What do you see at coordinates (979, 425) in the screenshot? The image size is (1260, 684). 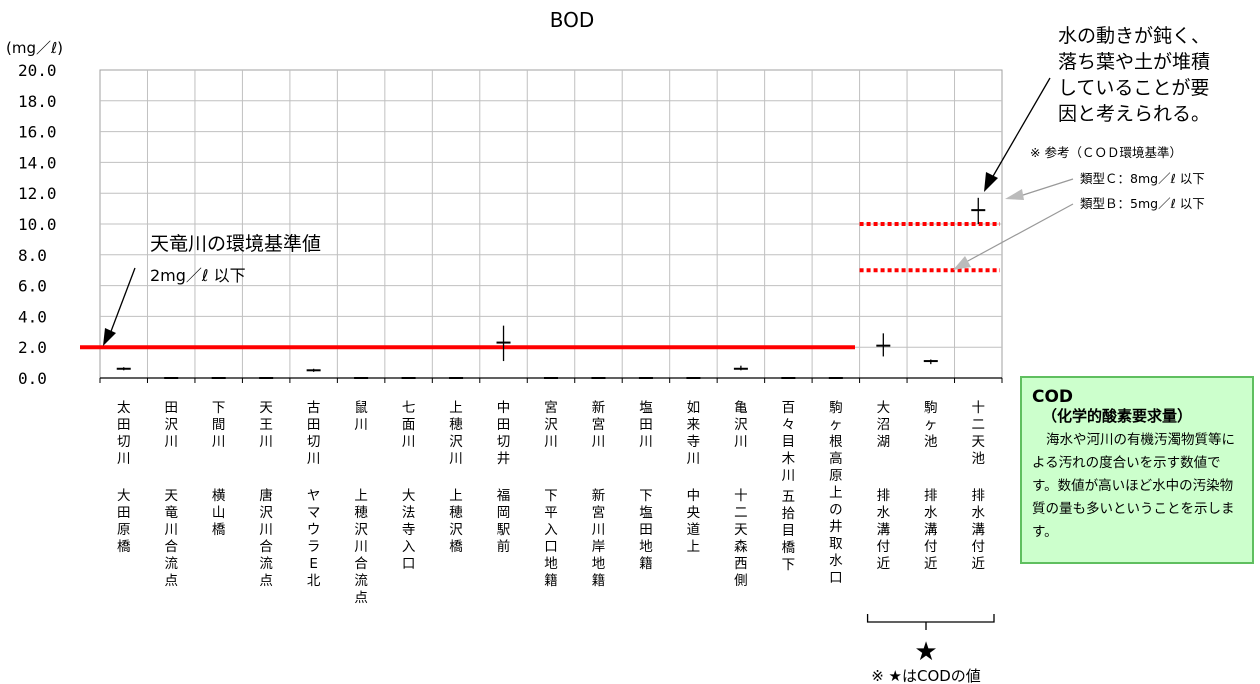 I see `x-tick-label-river: 二` at bounding box center [979, 425].